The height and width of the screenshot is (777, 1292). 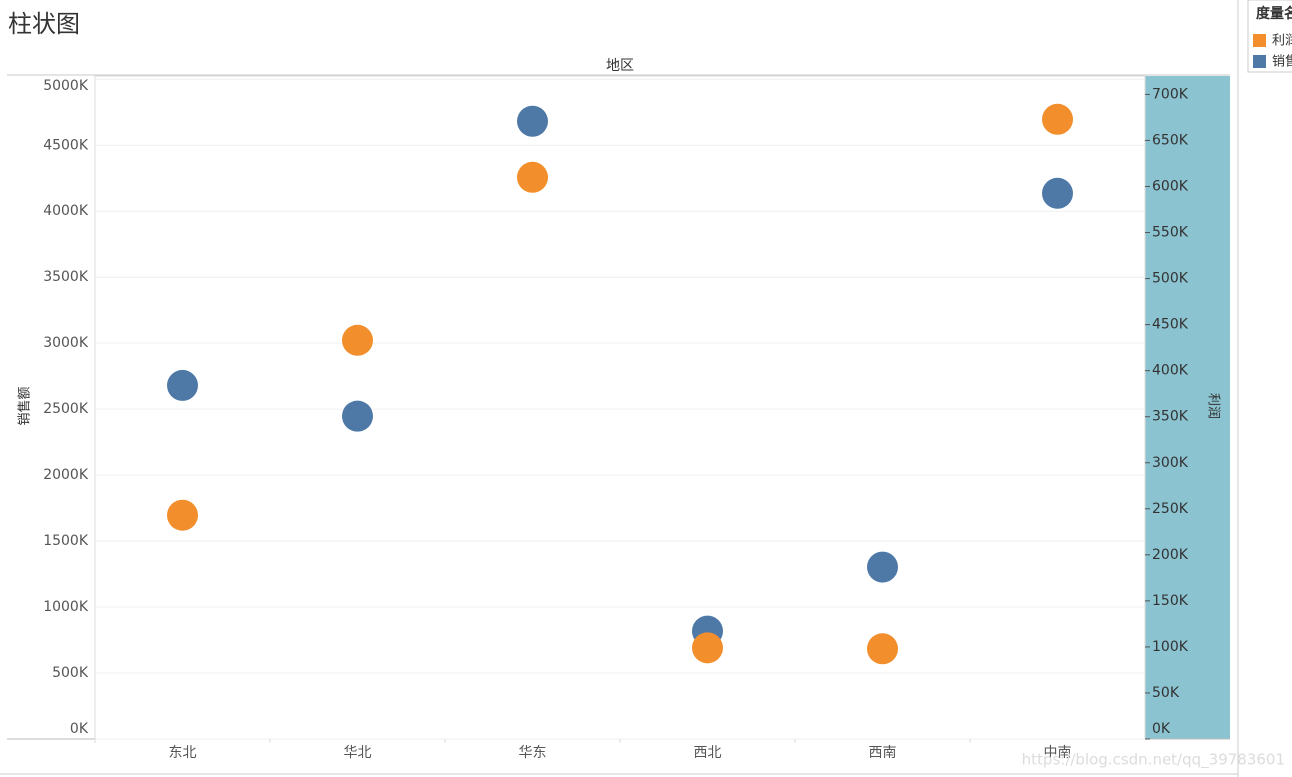 What do you see at coordinates (1170, 509) in the screenshot?
I see `y2-tick-label: 250K` at bounding box center [1170, 509].